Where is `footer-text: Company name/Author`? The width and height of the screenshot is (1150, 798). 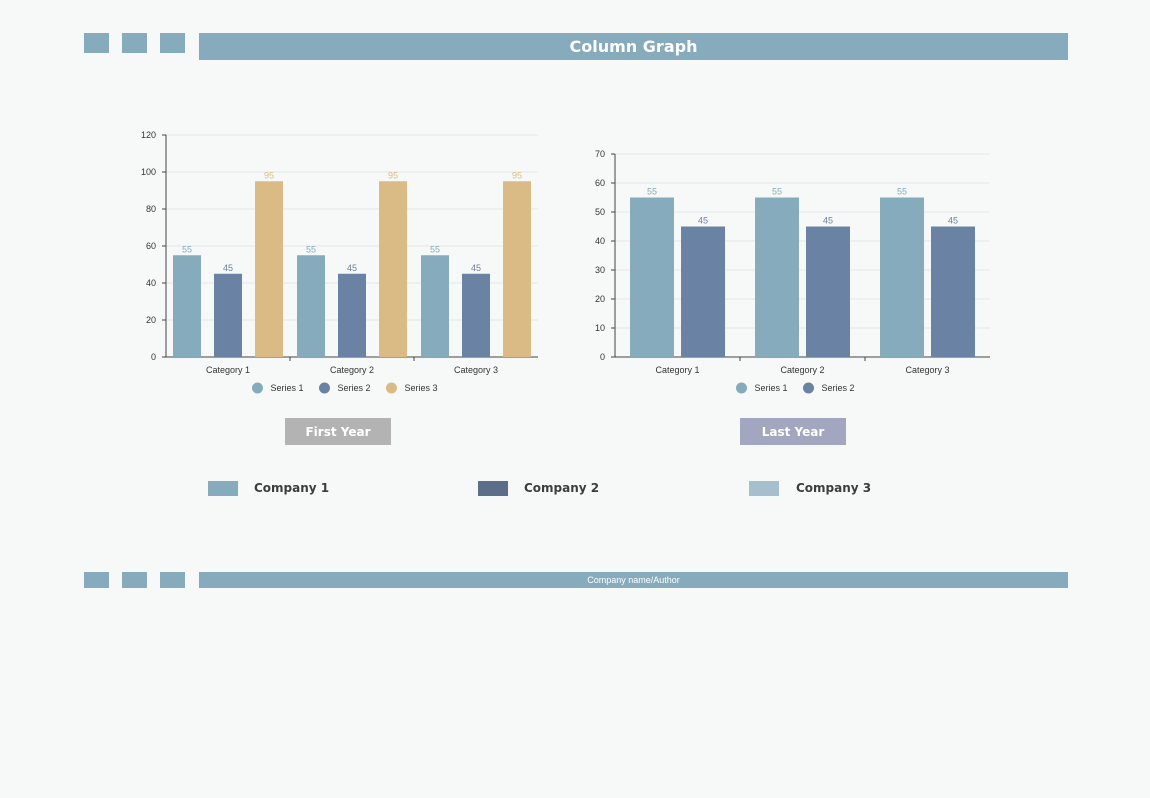 footer-text: Company name/Author is located at coordinates (633, 580).